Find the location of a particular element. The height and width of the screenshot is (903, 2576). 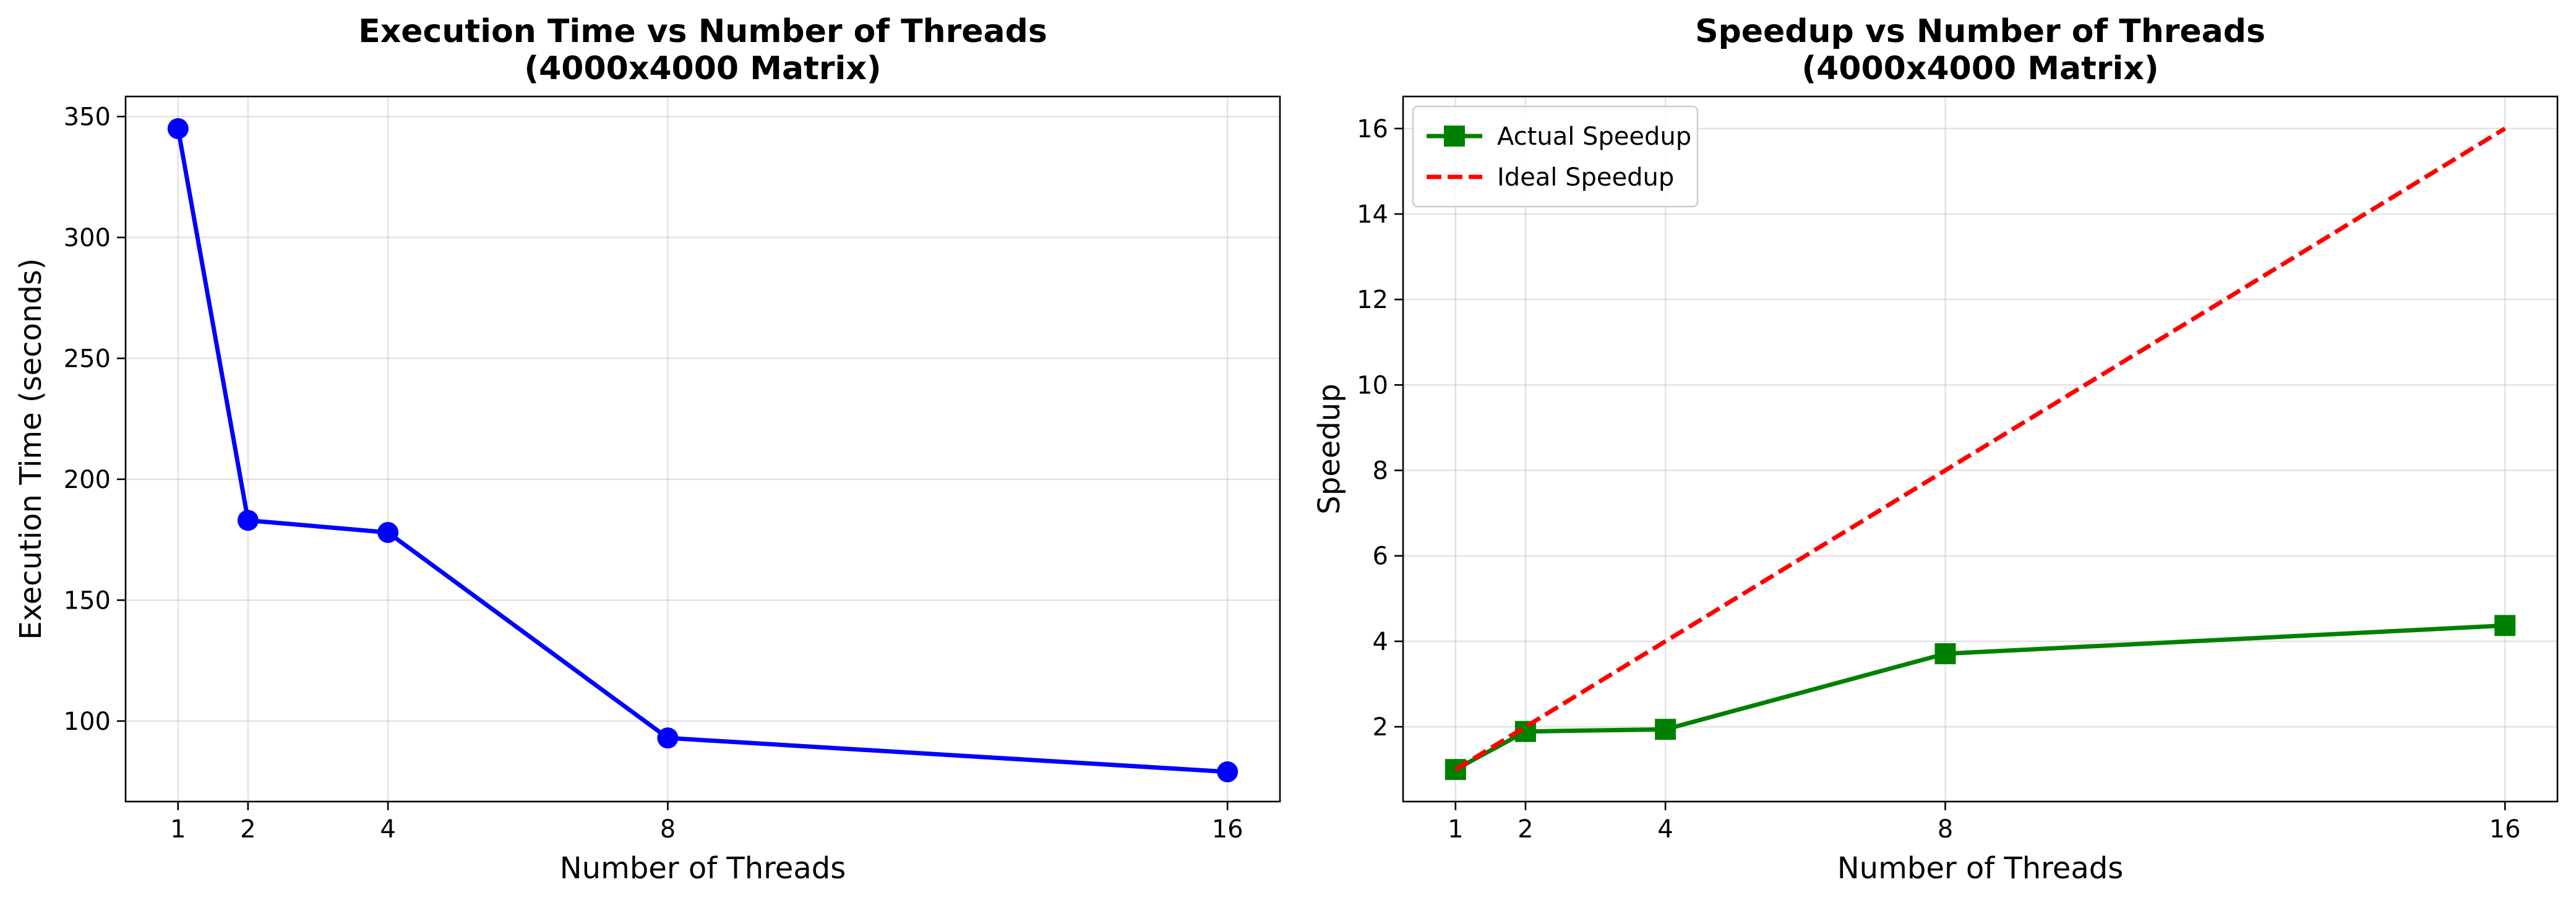

chart-title: Speedup vs Number of Threads is located at coordinates (1980, 31).